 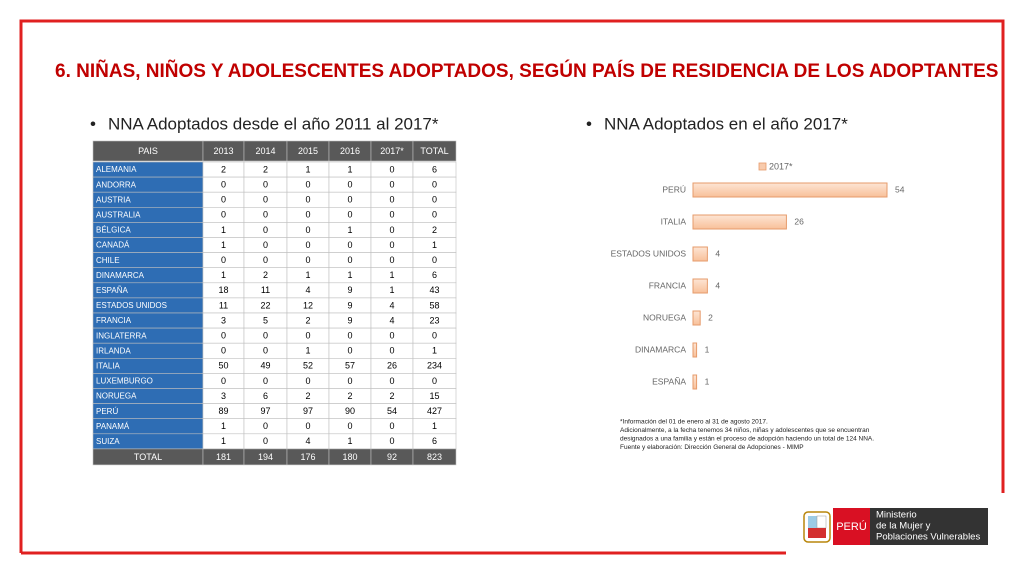 I want to click on table-total: TOTAL, so click(x=148, y=457).